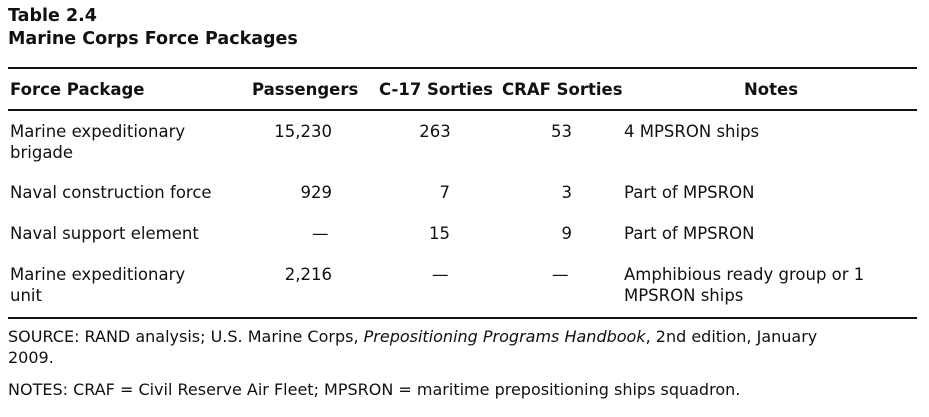 The image size is (929, 417). I want to click on header-c17-sorties: C-17 Sorties, so click(436, 89).